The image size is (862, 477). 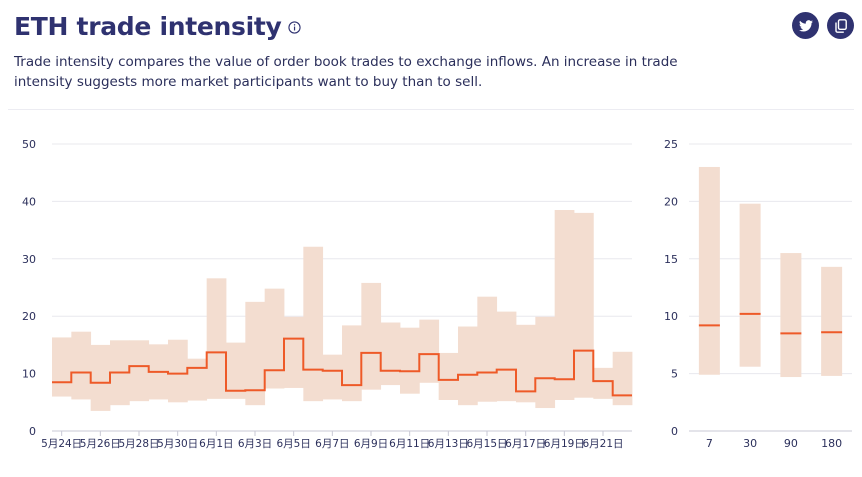 What do you see at coordinates (674, 374) in the screenshot?
I see `y-tick-label: 5` at bounding box center [674, 374].